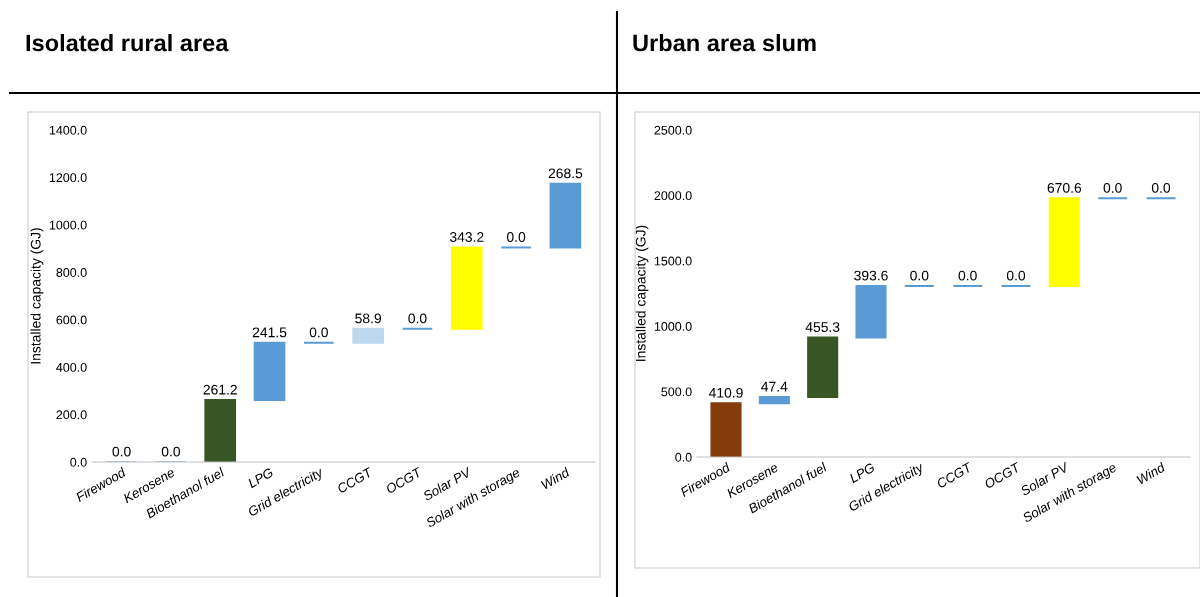 The width and height of the screenshot is (1200, 597). Describe the element at coordinates (724, 43) in the screenshot. I see `chart-title: Urban area slum` at that location.